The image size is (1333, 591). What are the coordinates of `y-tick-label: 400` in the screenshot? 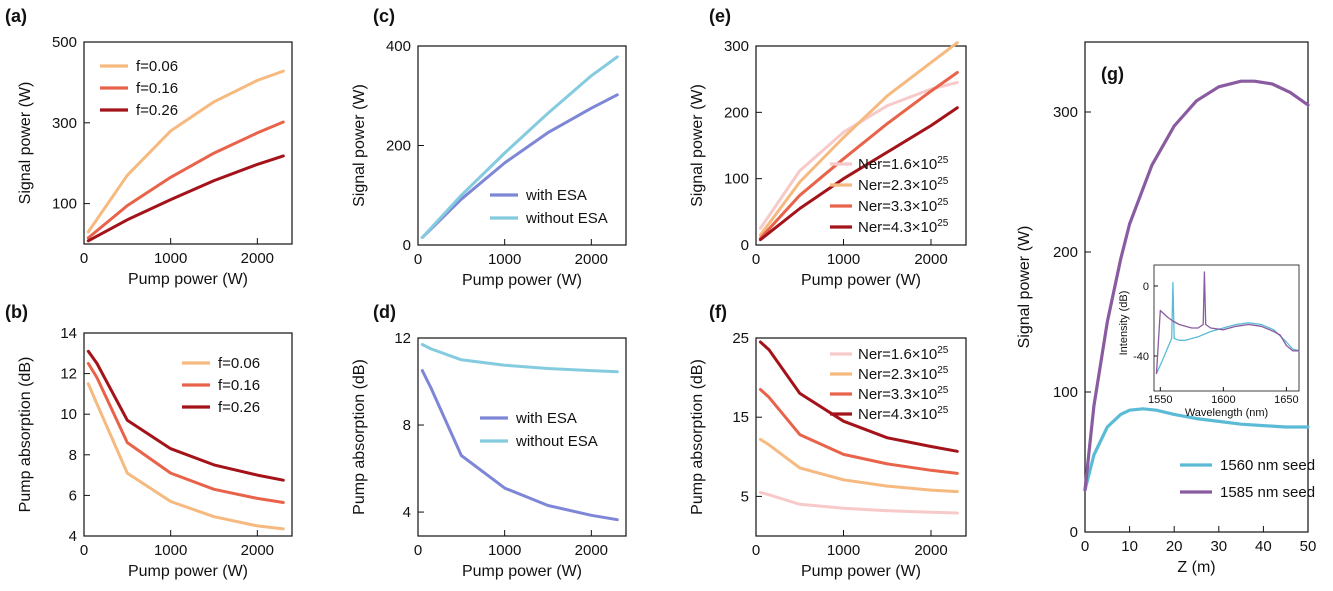 It's located at (398, 46).